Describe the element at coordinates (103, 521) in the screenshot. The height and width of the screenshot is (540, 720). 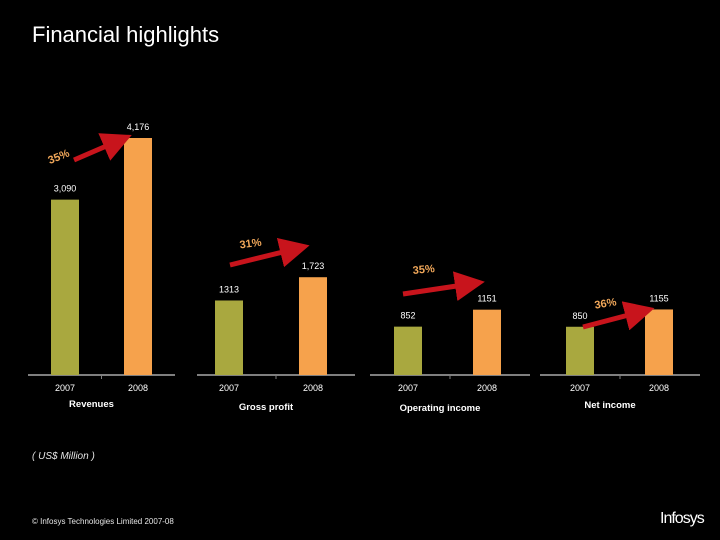
I see `copyright-footer: © Infosys Technologies Limited 2007-08` at that location.